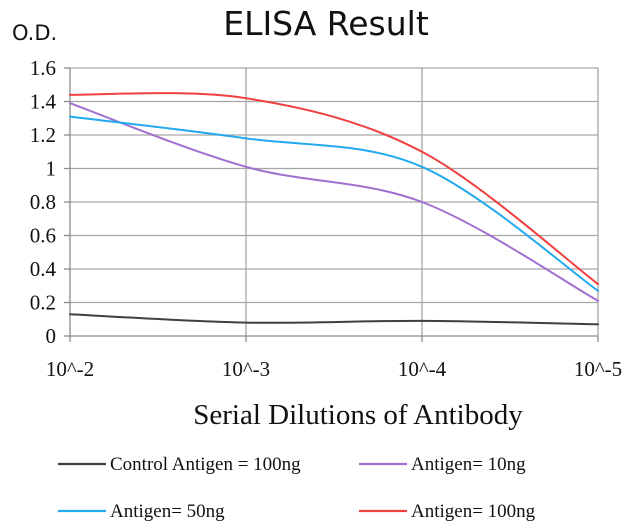 The height and width of the screenshot is (531, 640). Describe the element at coordinates (334, 369) in the screenshot. I see `x-tick-labels: 10^-2 10^-3 10^-4 10^-5` at that location.